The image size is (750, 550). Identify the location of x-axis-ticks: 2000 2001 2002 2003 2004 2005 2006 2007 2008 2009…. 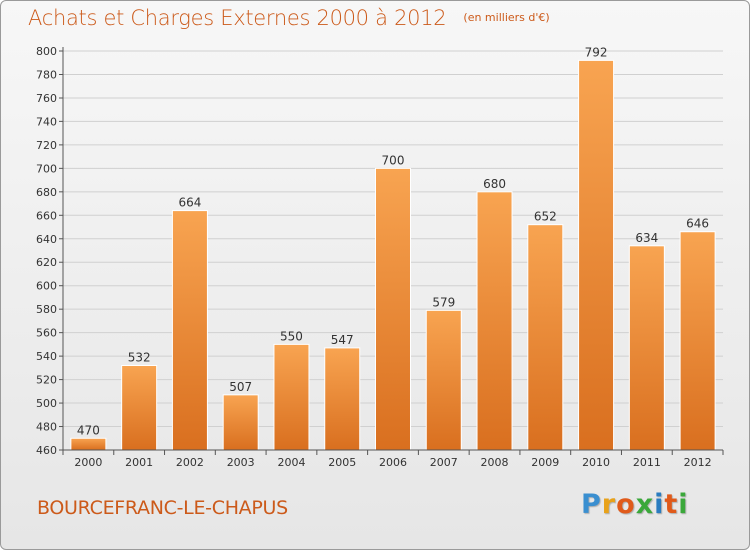
(393, 459).